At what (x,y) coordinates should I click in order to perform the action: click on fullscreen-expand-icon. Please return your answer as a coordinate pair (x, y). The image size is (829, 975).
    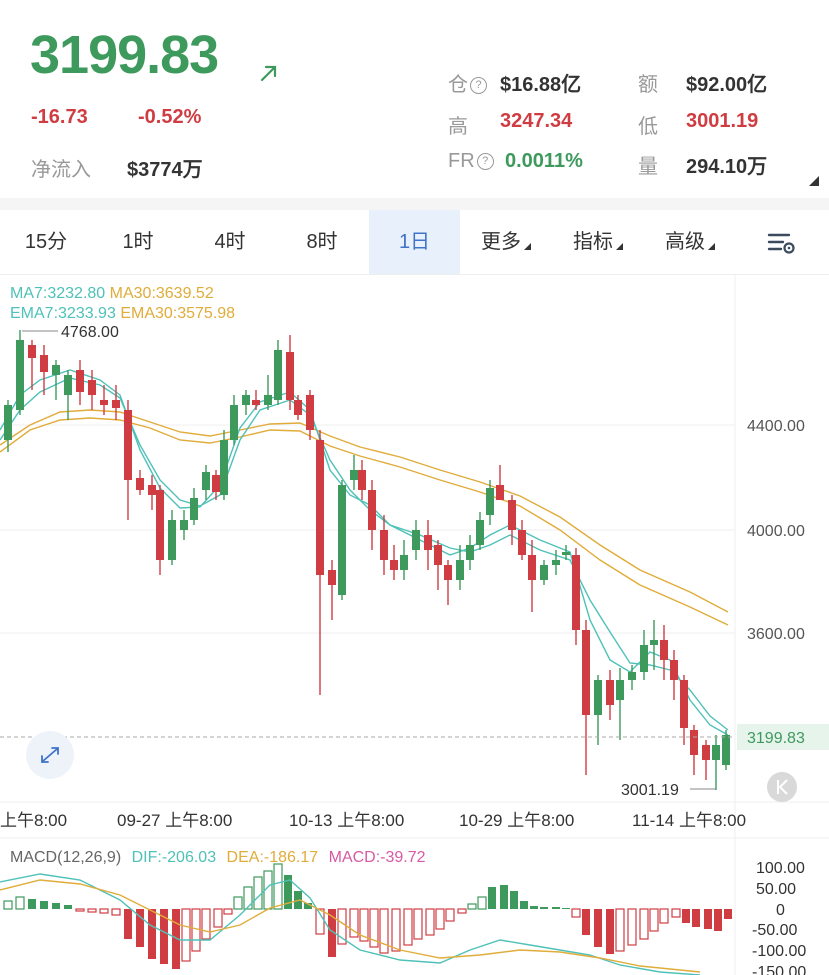
    Looking at the image, I should click on (50, 755).